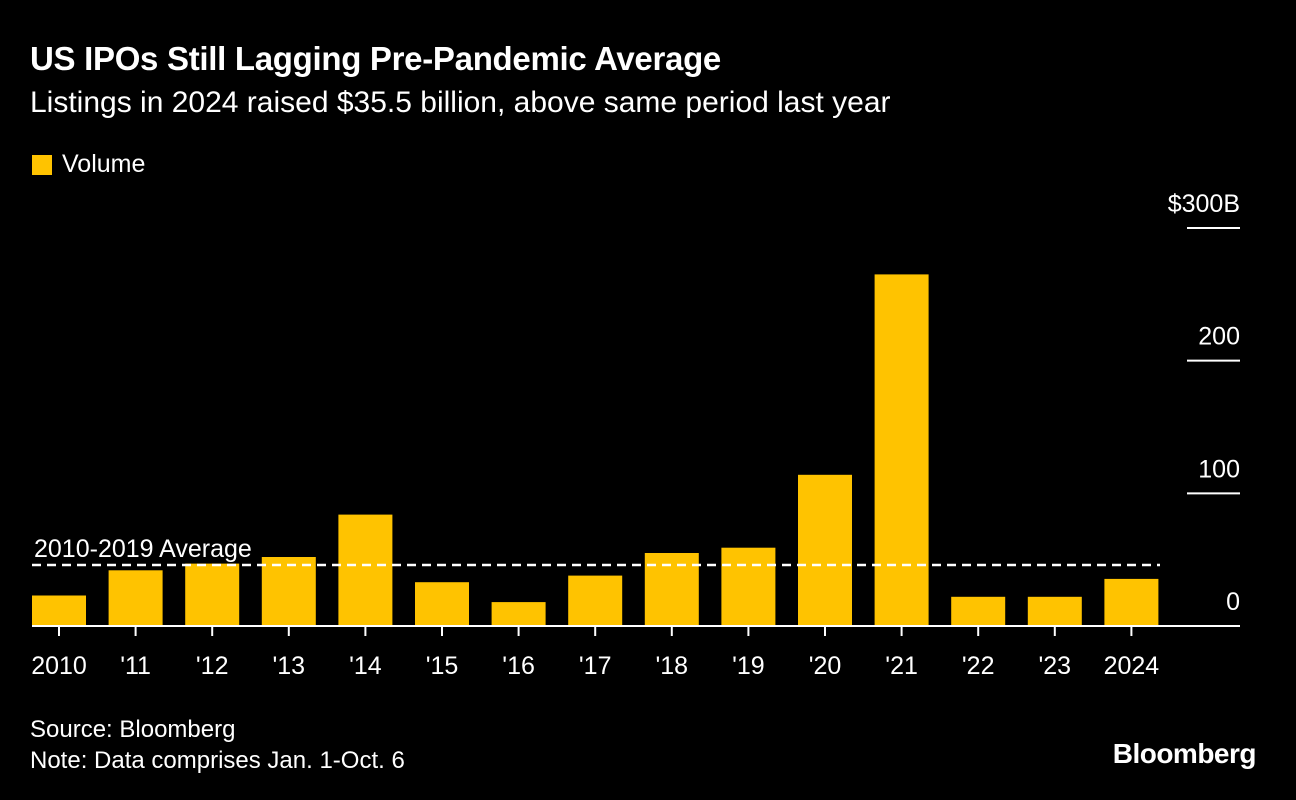  What do you see at coordinates (1184, 753) in the screenshot?
I see `bloomberg-logo: Bloomberg` at bounding box center [1184, 753].